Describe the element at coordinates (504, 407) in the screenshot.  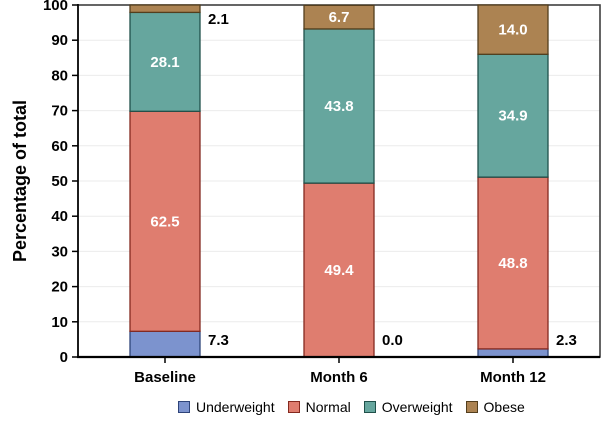
I see `legend-label-obese: Obese` at that location.